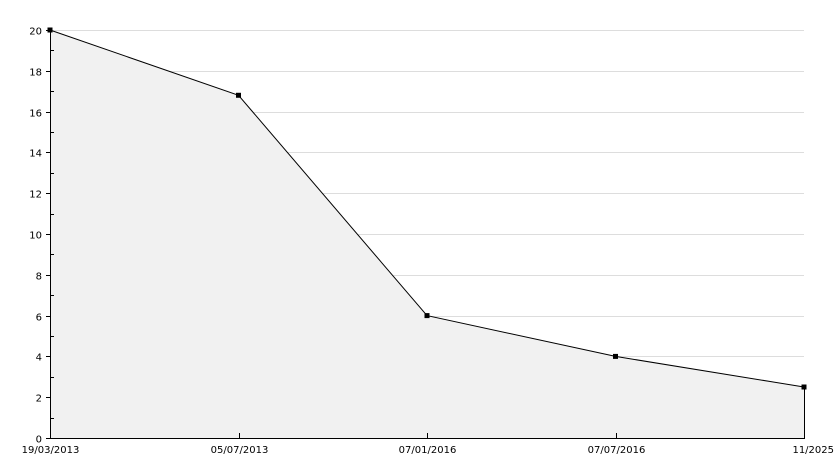 The width and height of the screenshot is (834, 472). I want to click on x-tick-label: 19/03/2013, so click(51, 450).